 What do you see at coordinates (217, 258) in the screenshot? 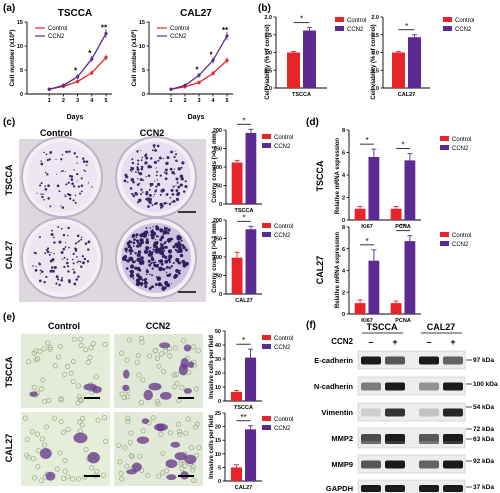
I see `y-tick-label: 100` at bounding box center [217, 258].